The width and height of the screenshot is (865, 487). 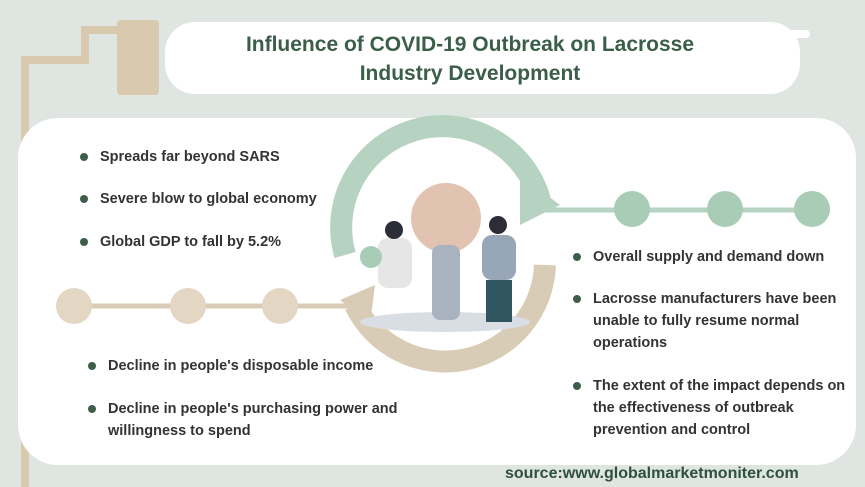 What do you see at coordinates (718, 257) in the screenshot?
I see `bullet: Overall supply and demand down` at bounding box center [718, 257].